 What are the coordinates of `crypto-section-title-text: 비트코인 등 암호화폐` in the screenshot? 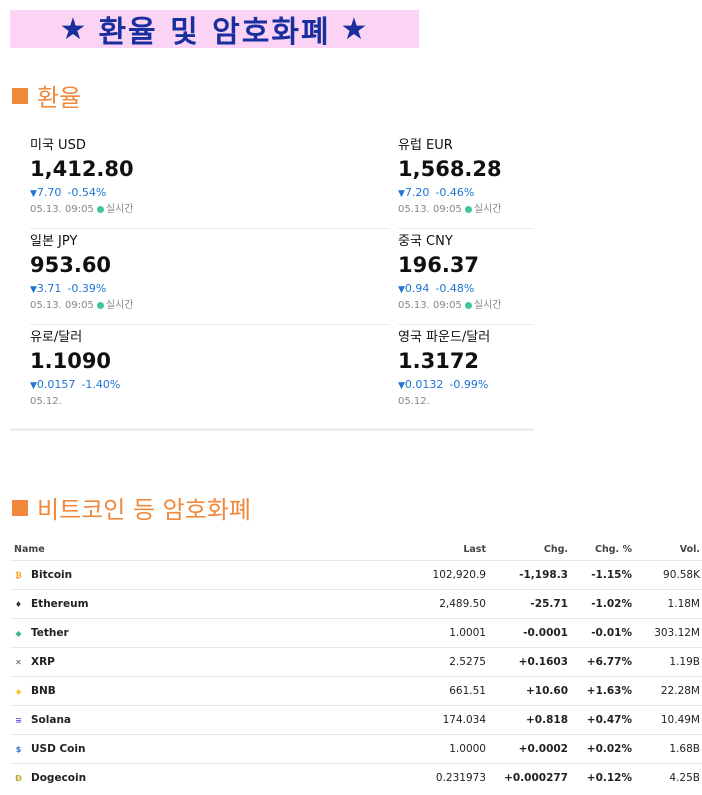 It's located at (144, 510).